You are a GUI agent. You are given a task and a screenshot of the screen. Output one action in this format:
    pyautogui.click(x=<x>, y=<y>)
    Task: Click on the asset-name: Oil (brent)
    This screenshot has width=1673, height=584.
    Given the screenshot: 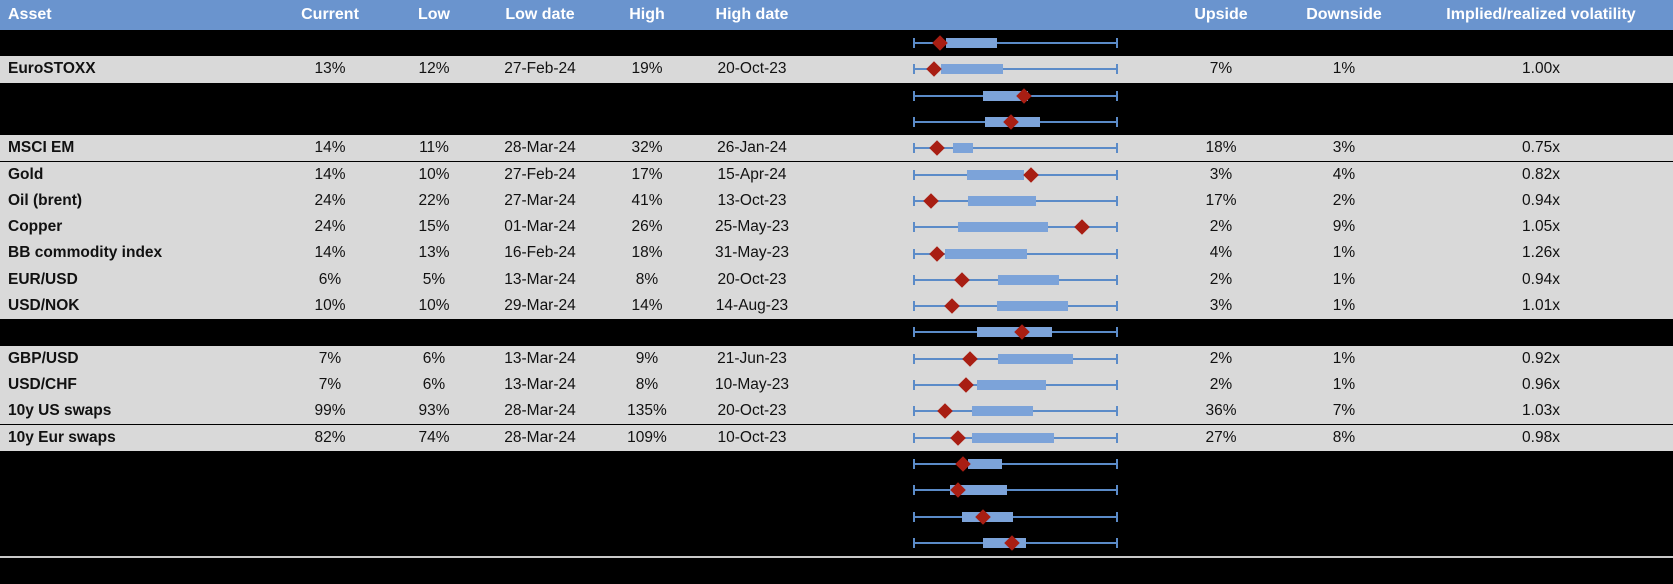 What is the action you would take?
    pyautogui.click(x=45, y=200)
    